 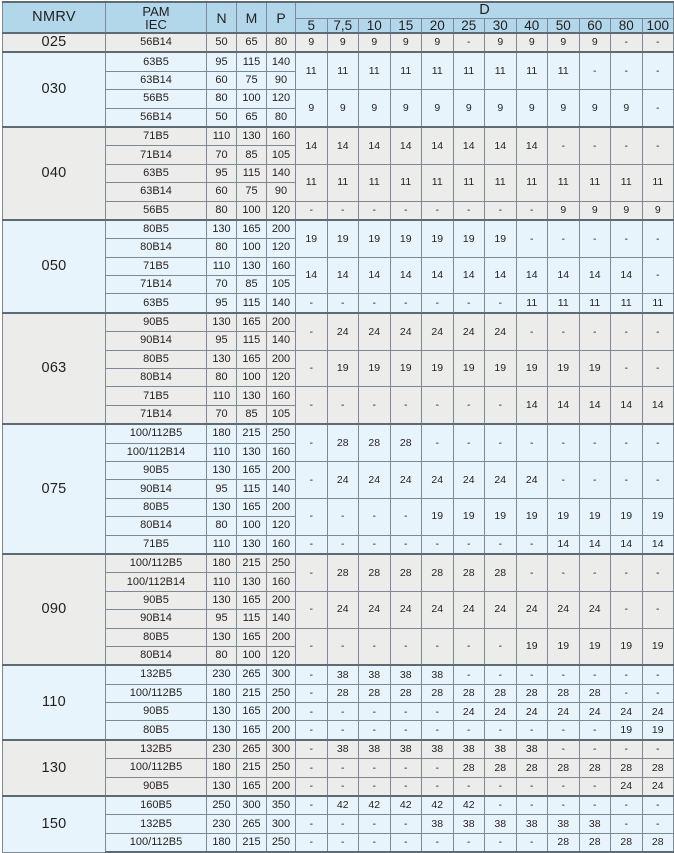 I want to click on cell-d-7-5: 38, so click(x=342, y=674).